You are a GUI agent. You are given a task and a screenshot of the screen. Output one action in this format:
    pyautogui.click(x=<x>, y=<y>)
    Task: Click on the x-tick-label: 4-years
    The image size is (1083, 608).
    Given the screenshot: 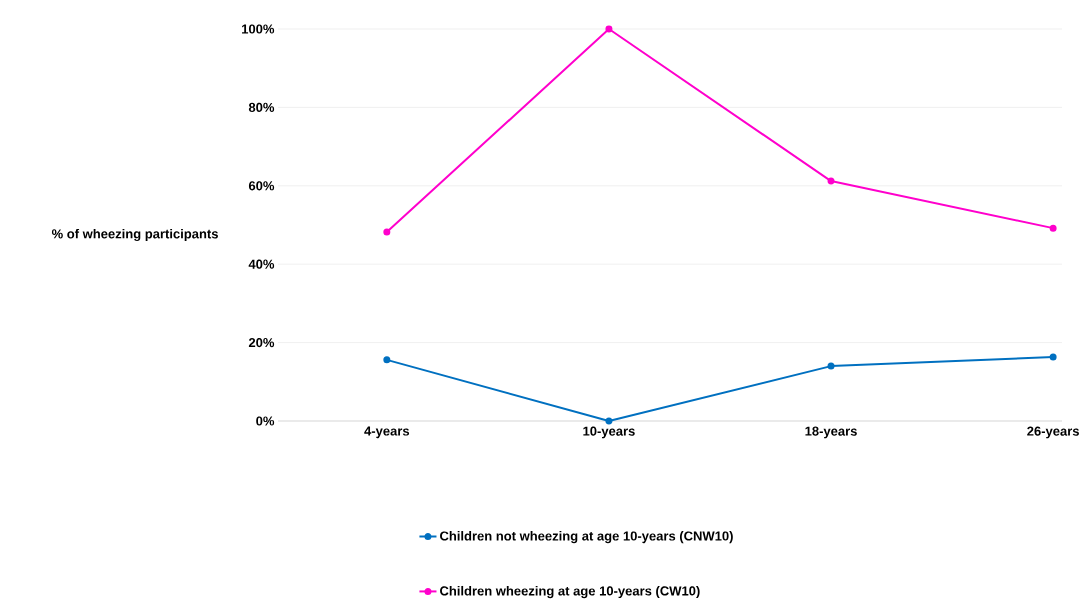 What is the action you would take?
    pyautogui.click(x=387, y=432)
    